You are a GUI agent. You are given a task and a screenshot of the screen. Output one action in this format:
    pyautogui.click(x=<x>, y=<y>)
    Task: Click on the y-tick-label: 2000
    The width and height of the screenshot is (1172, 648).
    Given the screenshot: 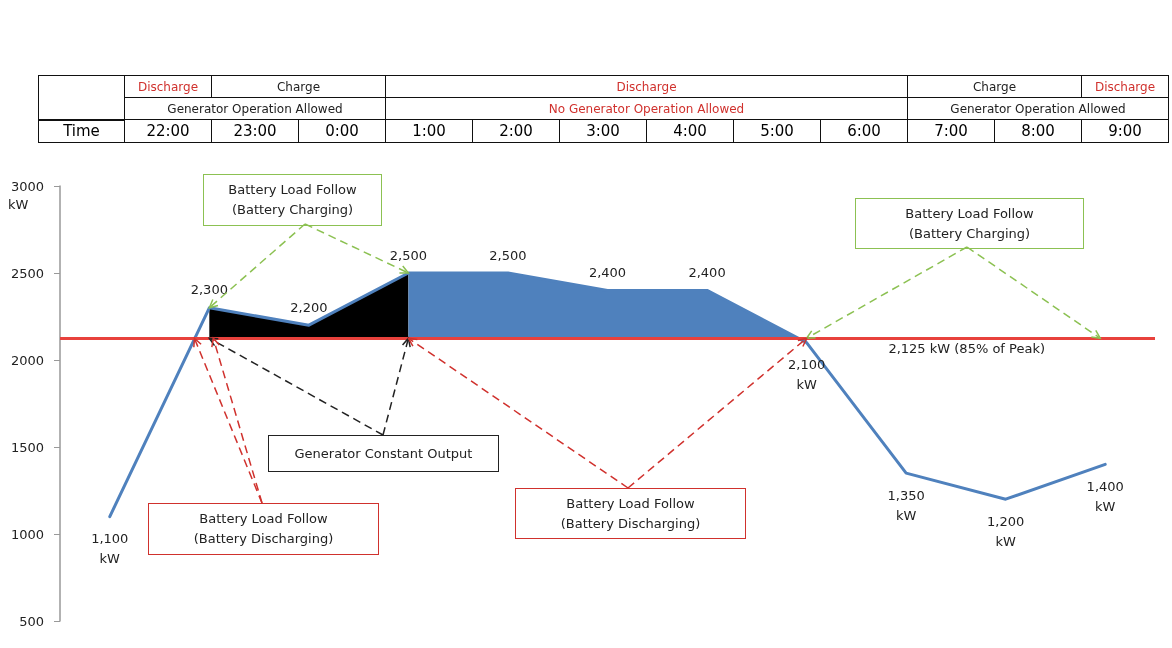 What is the action you would take?
    pyautogui.click(x=27, y=360)
    